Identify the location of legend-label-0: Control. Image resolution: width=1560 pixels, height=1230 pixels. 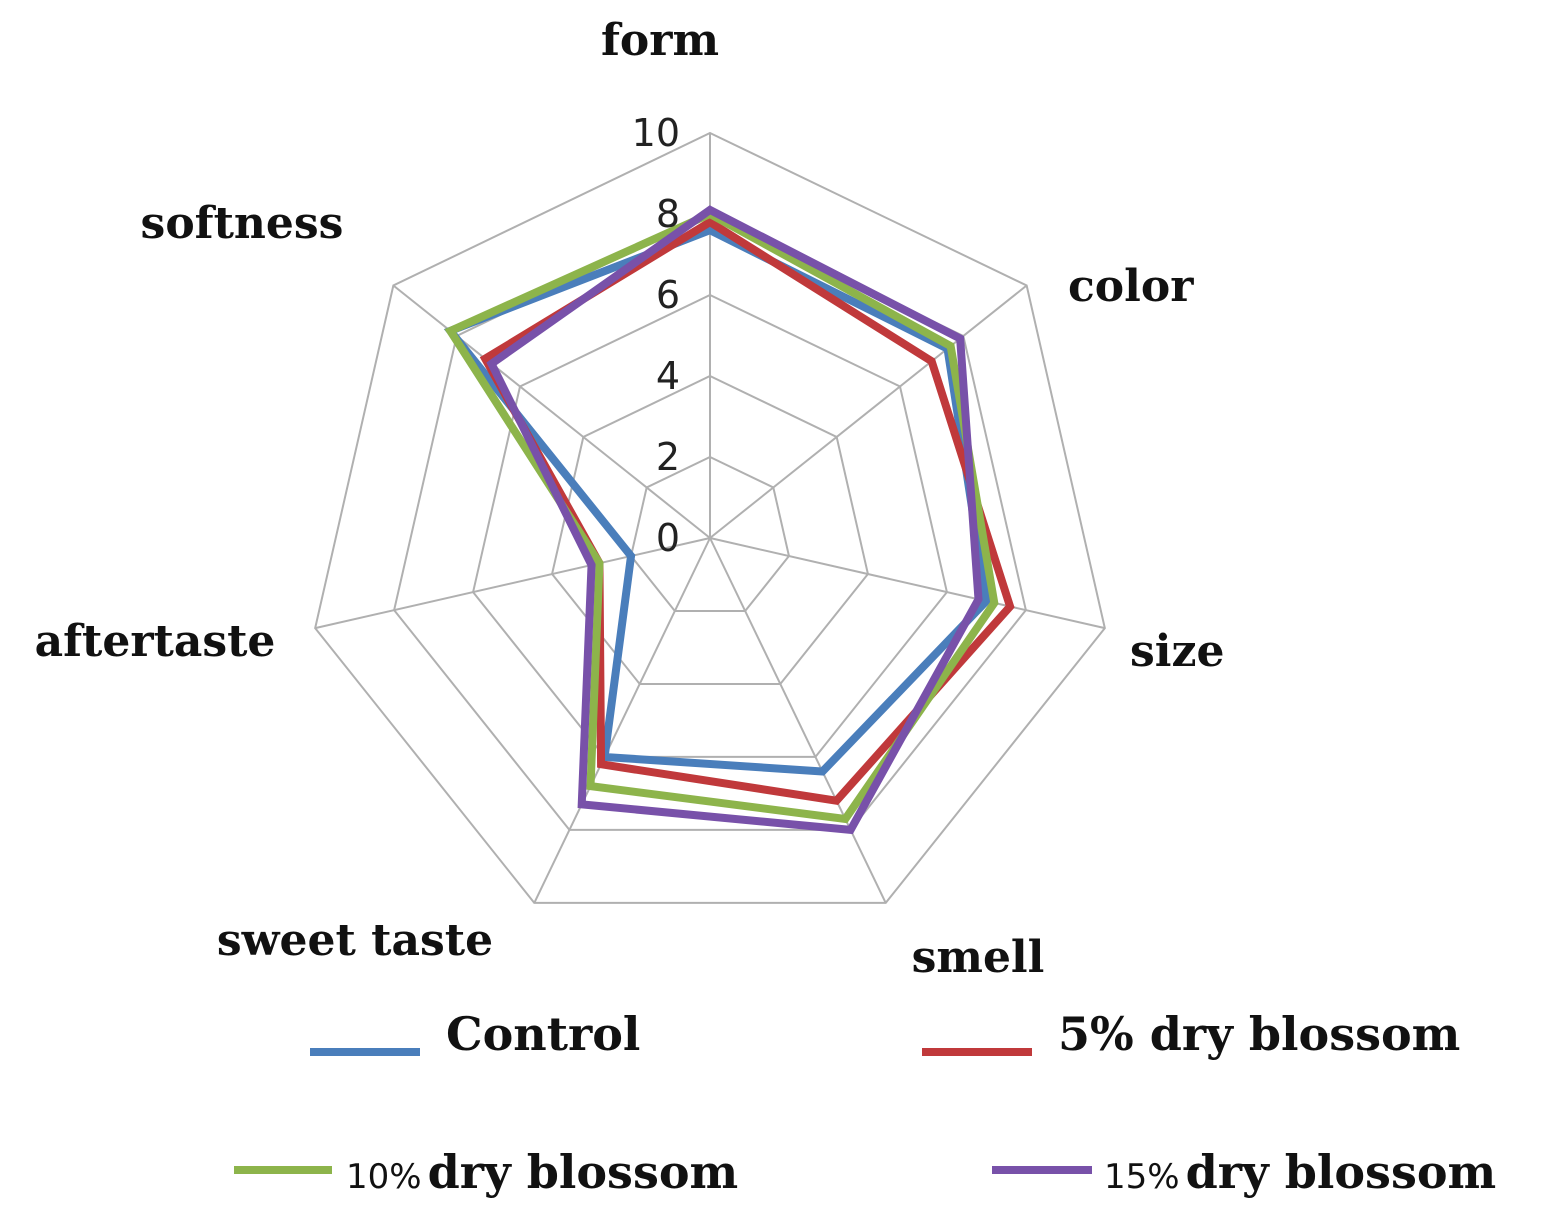
(543, 1034).